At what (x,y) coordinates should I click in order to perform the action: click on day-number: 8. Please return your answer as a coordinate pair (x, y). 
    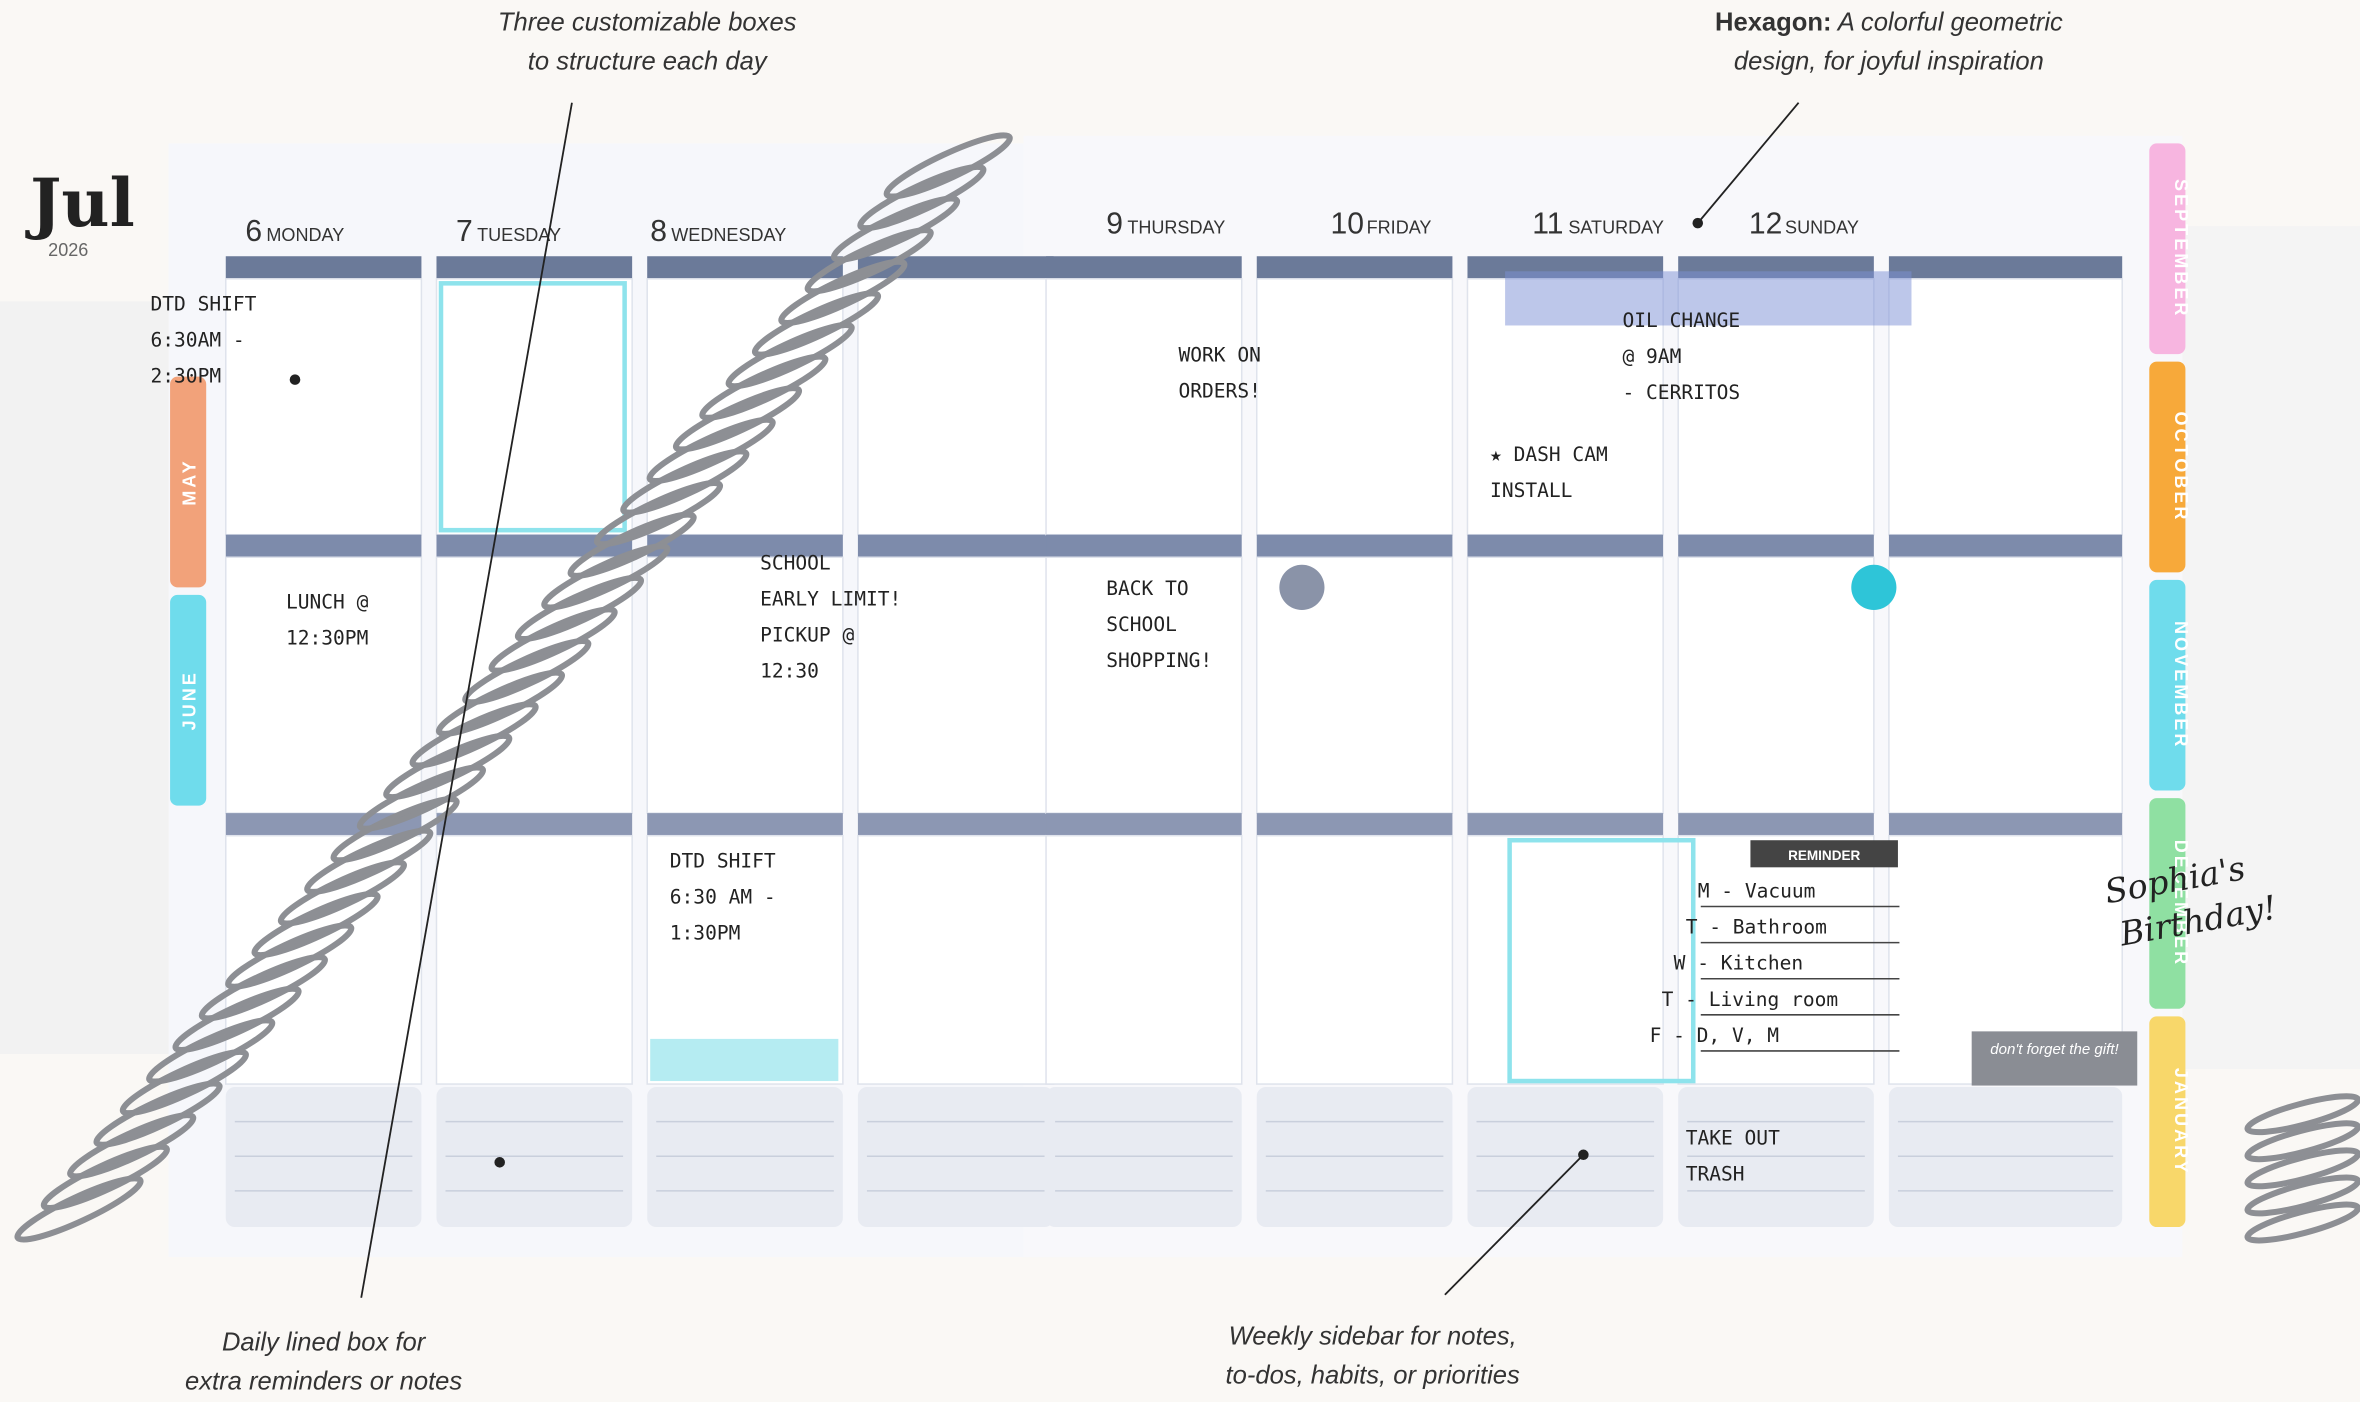
    Looking at the image, I should click on (658, 231).